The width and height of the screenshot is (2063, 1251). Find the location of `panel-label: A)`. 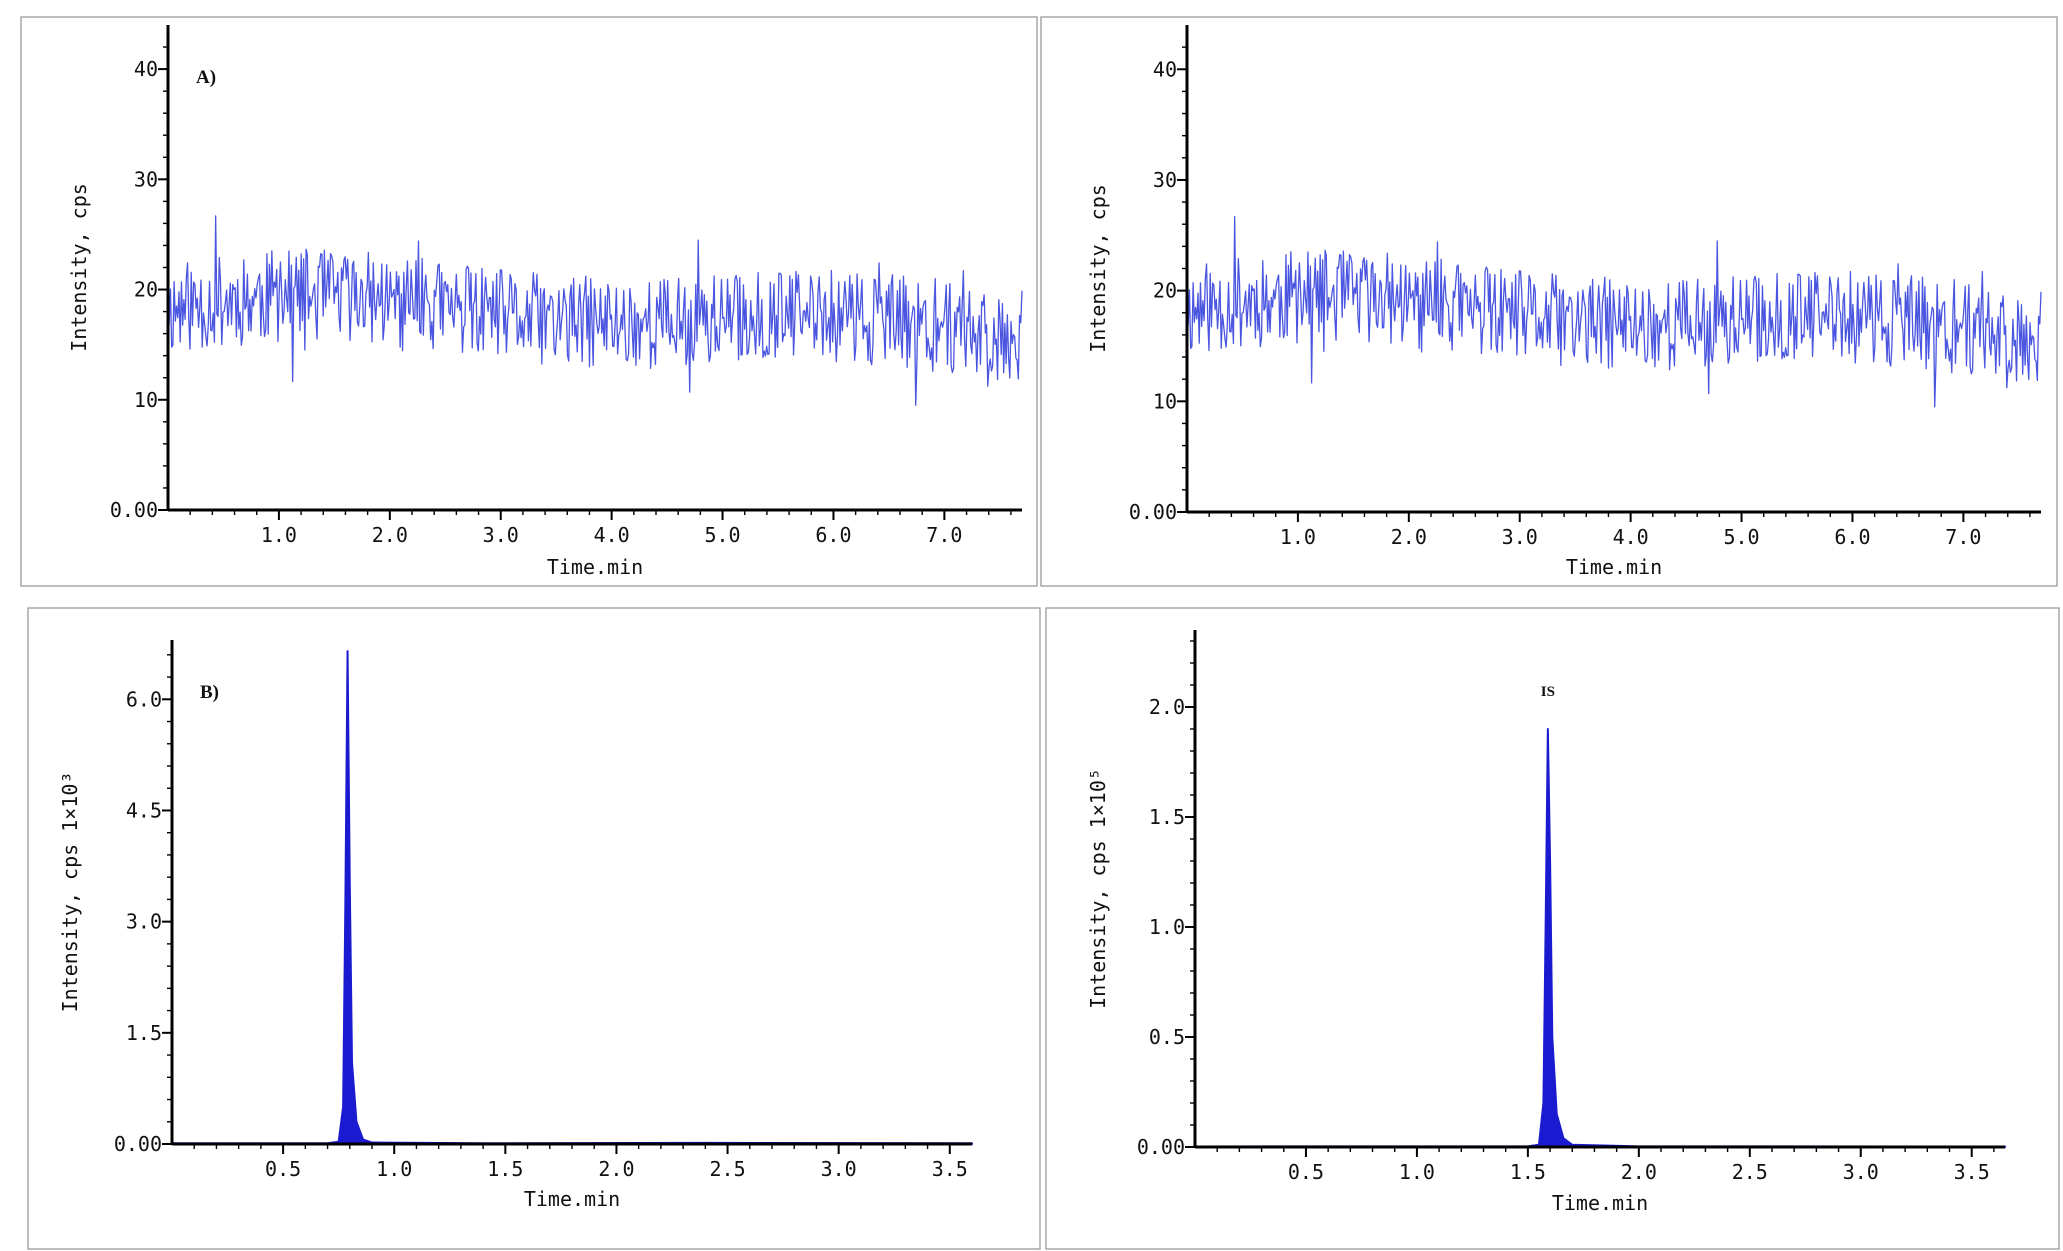

panel-label: A) is located at coordinates (206, 77).